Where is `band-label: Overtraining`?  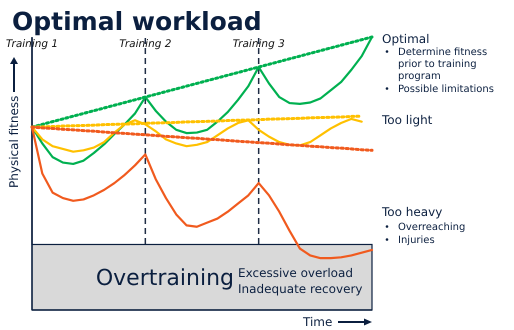 band-label: Overtraining is located at coordinates (165, 278).